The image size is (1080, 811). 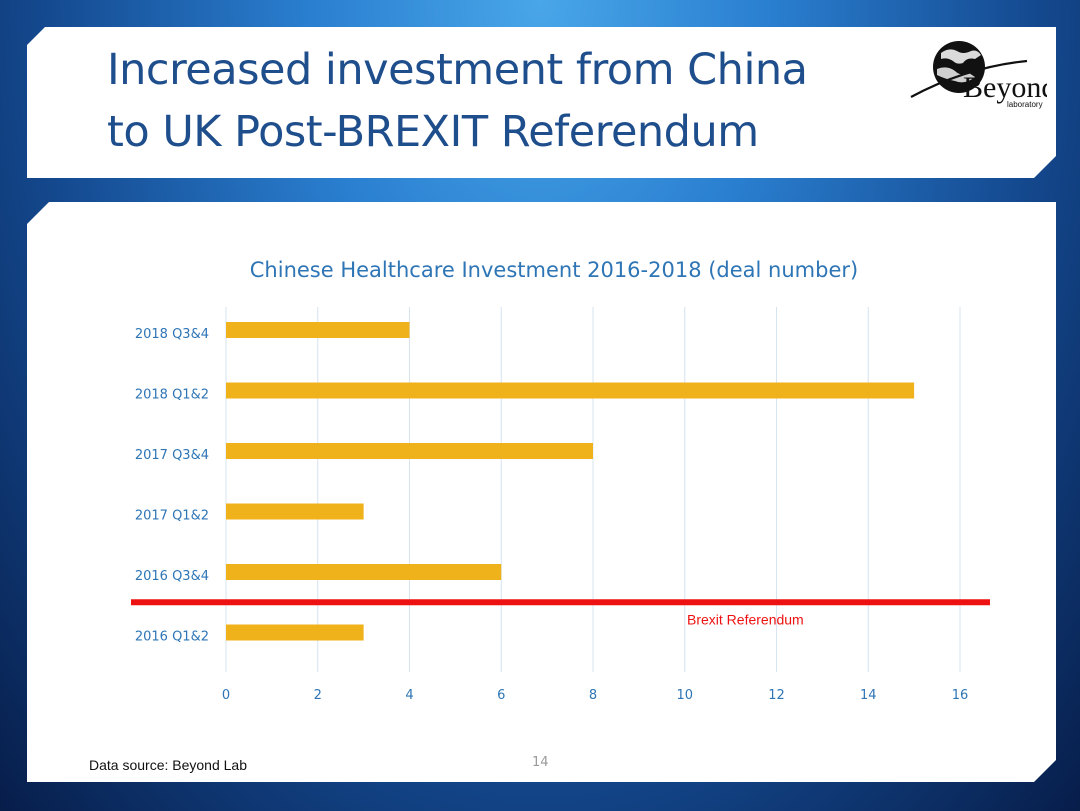 I want to click on y-tick-label: 2018 Q3&4, so click(x=172, y=334).